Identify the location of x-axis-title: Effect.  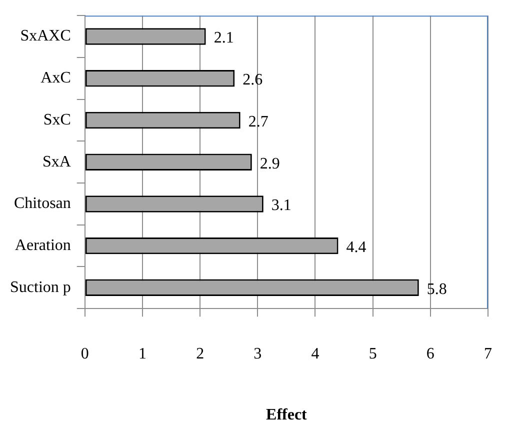
(287, 415).